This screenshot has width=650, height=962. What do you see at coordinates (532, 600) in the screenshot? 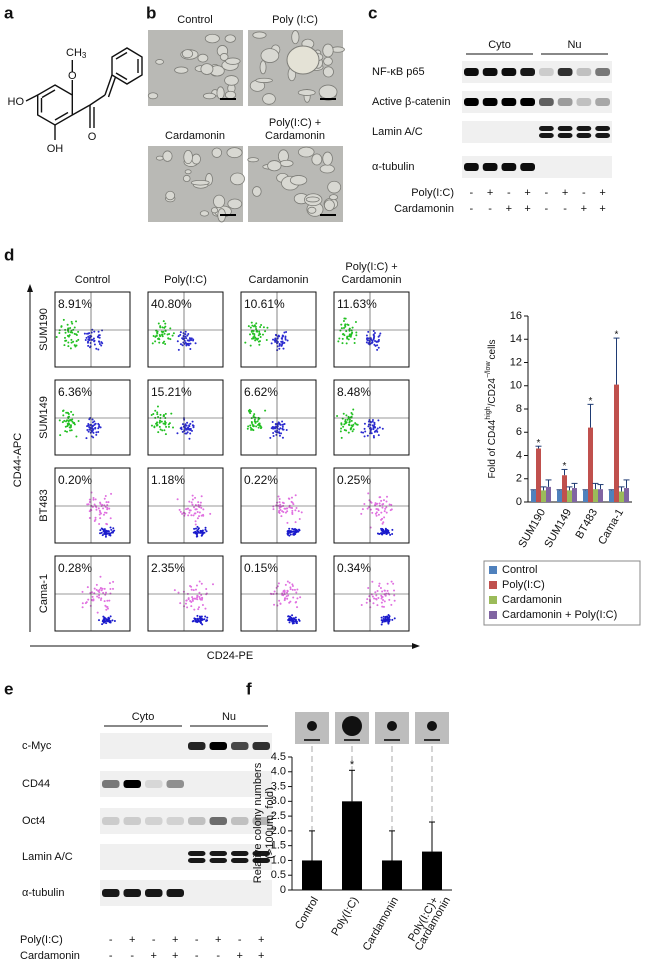
I see `legend-label: Cardamonin` at bounding box center [532, 600].